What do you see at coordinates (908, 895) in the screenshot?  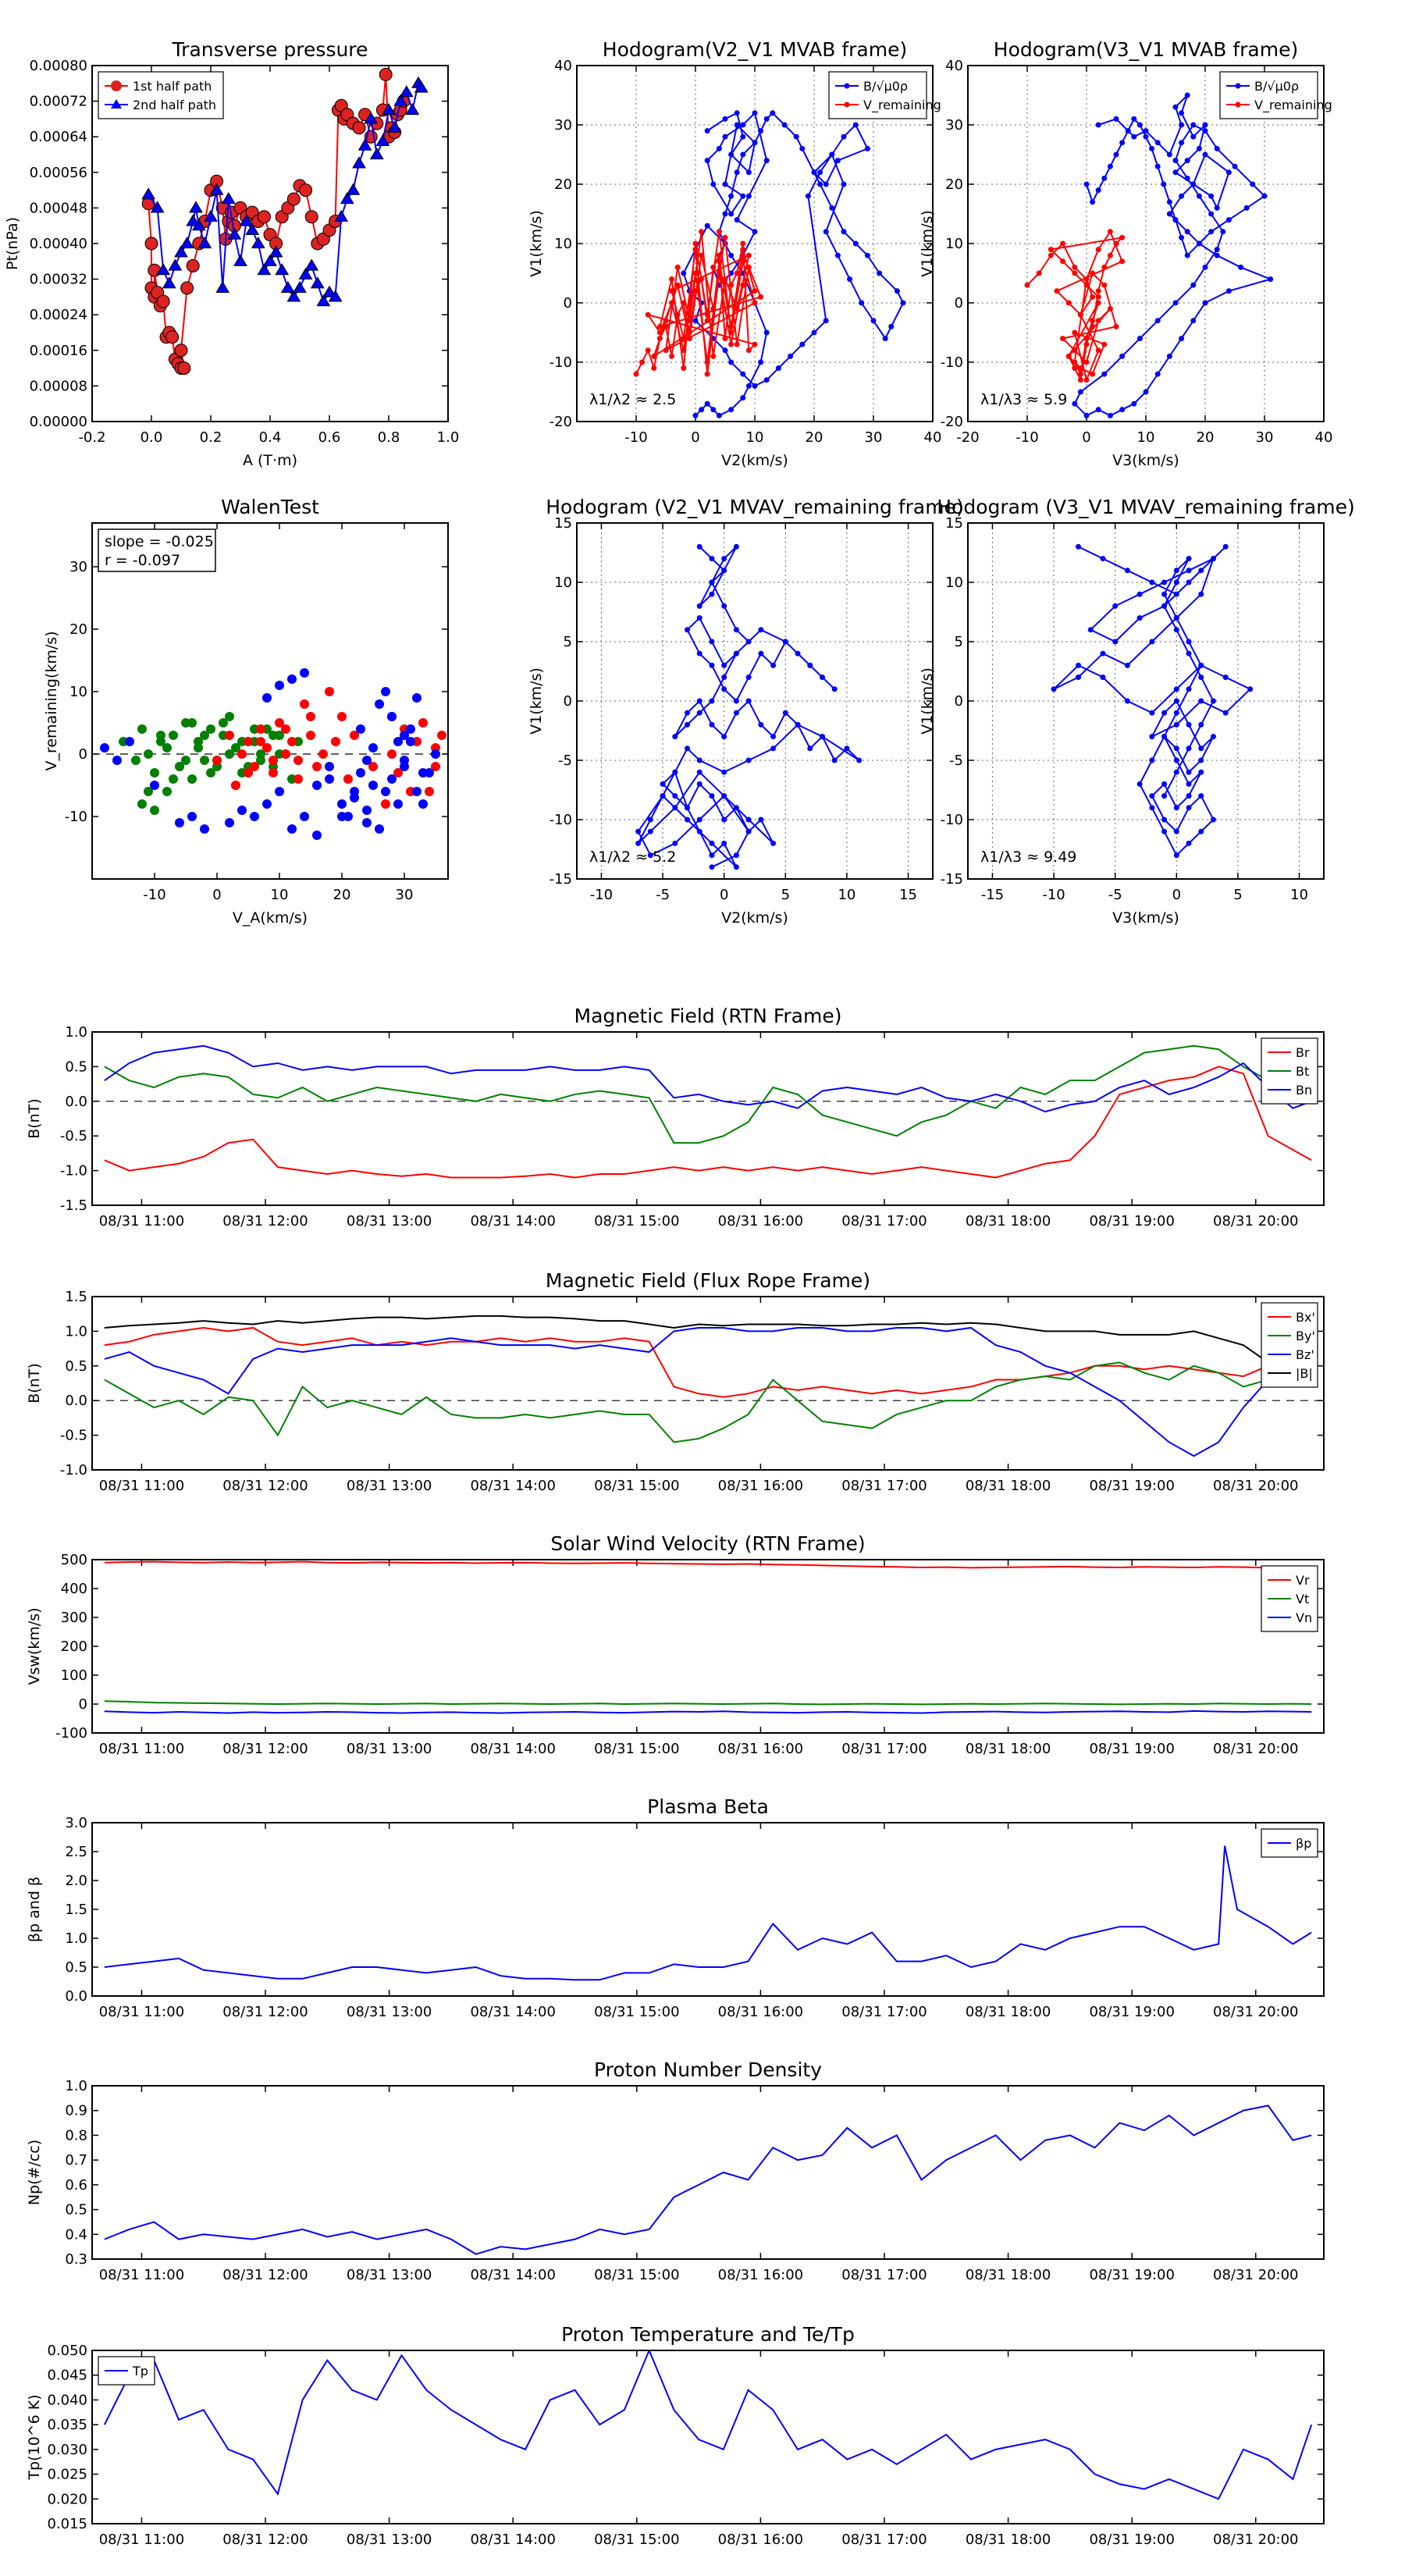 I see `x-tick-label: 15` at bounding box center [908, 895].